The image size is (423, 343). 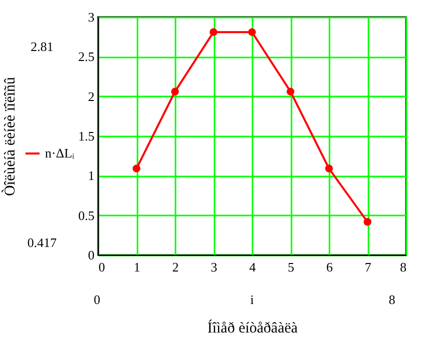 What do you see at coordinates (91, 255) in the screenshot?
I see `y-tick-label: 0` at bounding box center [91, 255].